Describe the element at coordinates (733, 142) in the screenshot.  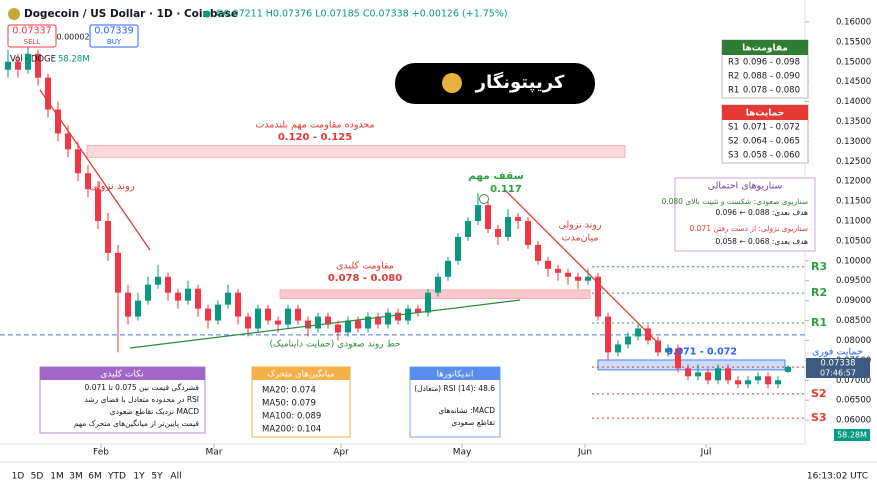
I see `table-cell: S2` at that location.